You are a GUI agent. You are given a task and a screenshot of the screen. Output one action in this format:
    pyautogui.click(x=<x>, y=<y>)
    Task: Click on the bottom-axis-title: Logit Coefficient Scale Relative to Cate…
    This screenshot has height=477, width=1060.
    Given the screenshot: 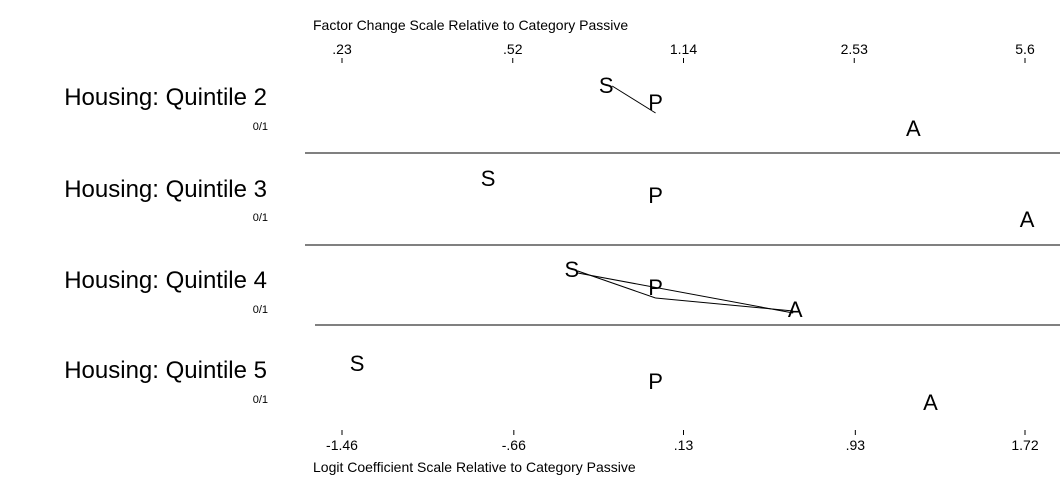 What is the action you would take?
    pyautogui.click(x=474, y=467)
    